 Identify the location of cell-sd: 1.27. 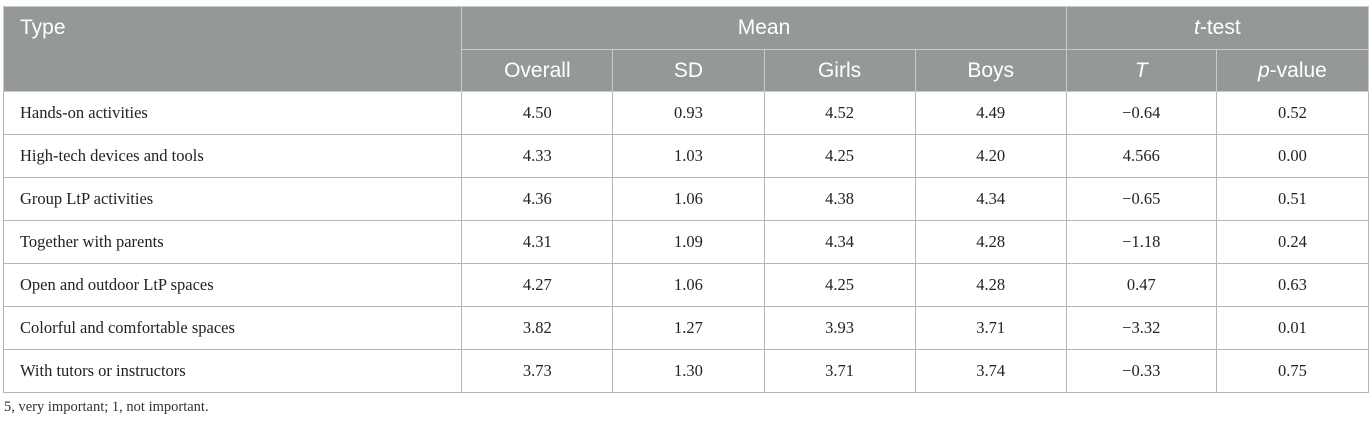
(688, 328).